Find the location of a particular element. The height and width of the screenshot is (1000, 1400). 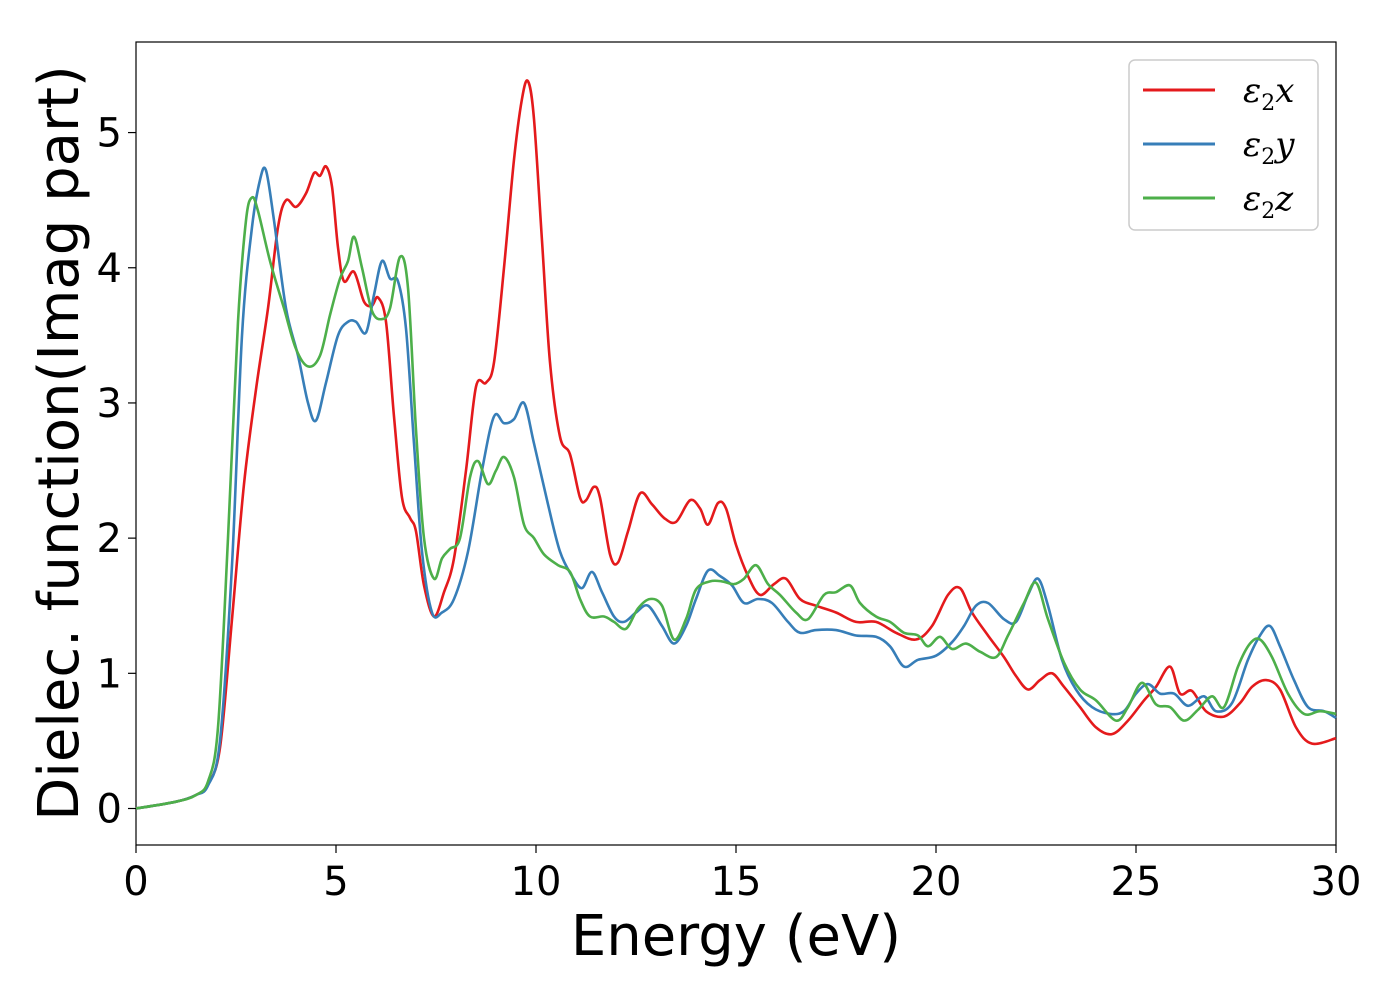

x-tick-label: 15 is located at coordinates (736, 882).